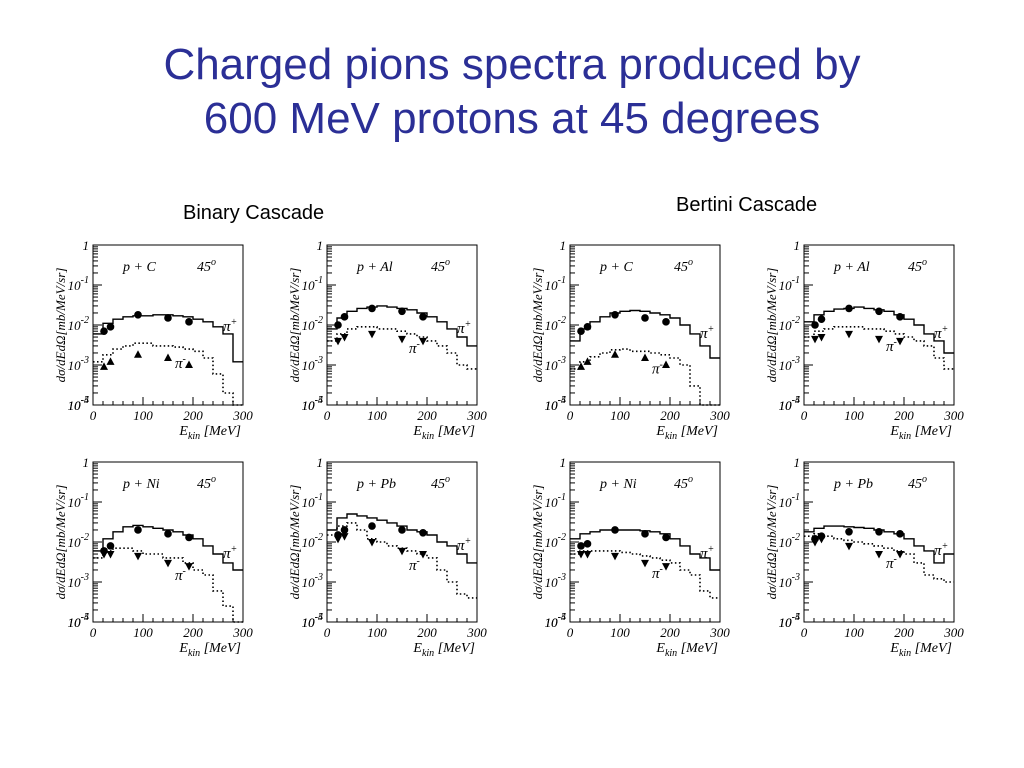  I want to click on y-tick-label: 10⁻⁵, so click(78, 404).